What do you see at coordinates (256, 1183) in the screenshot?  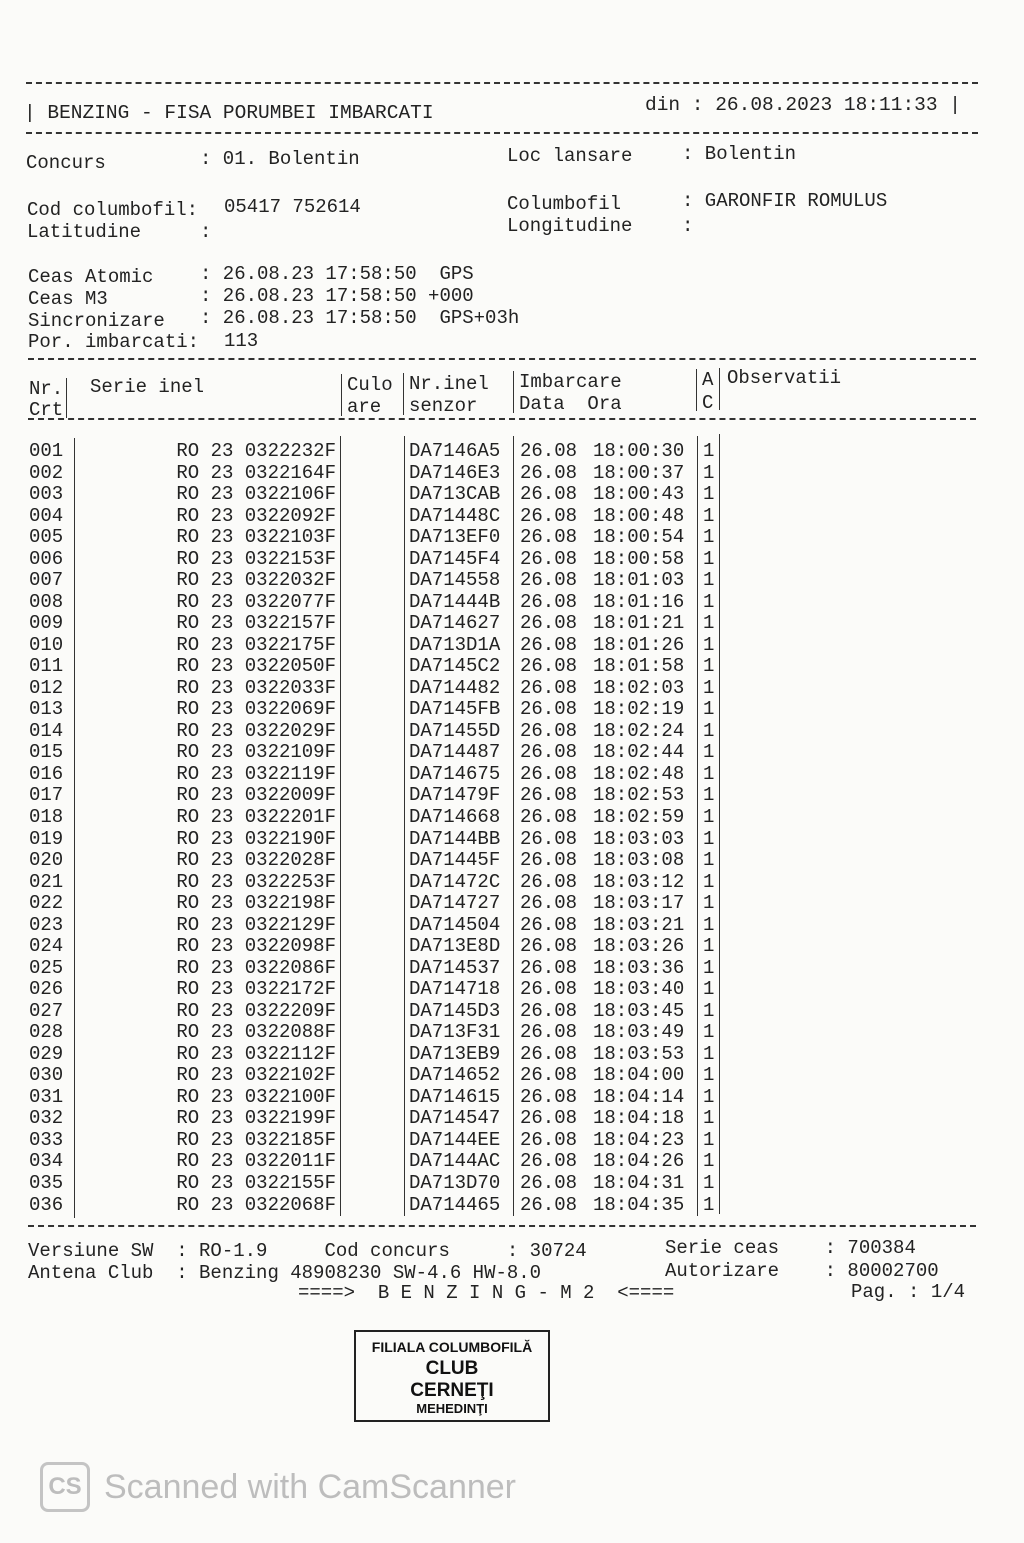 I see `cell-serie: RO 23 0322155F` at bounding box center [256, 1183].